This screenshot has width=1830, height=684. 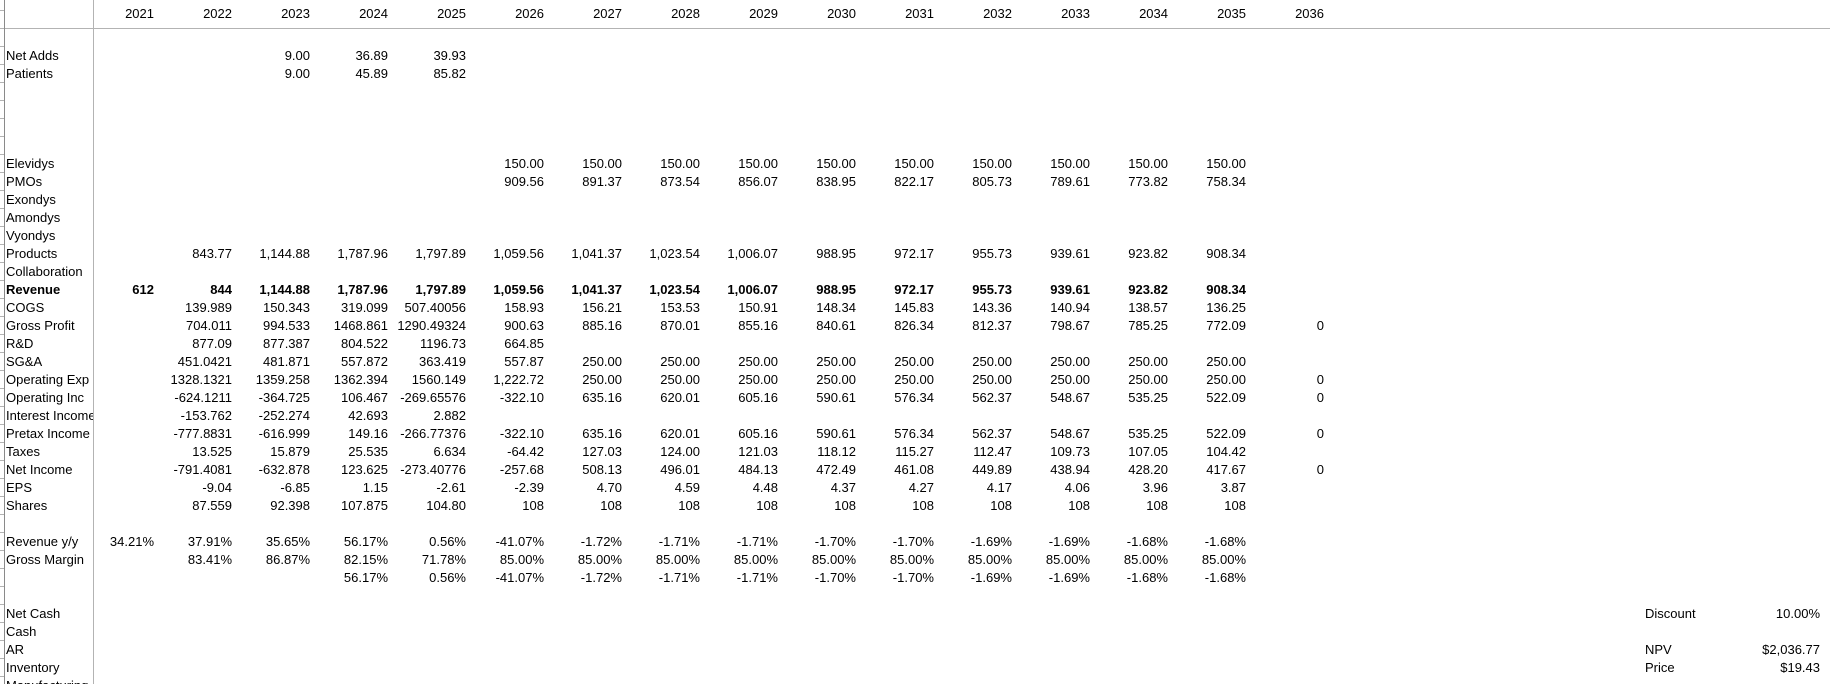 I want to click on cell-2030-net-cash, so click(x=820, y=614).